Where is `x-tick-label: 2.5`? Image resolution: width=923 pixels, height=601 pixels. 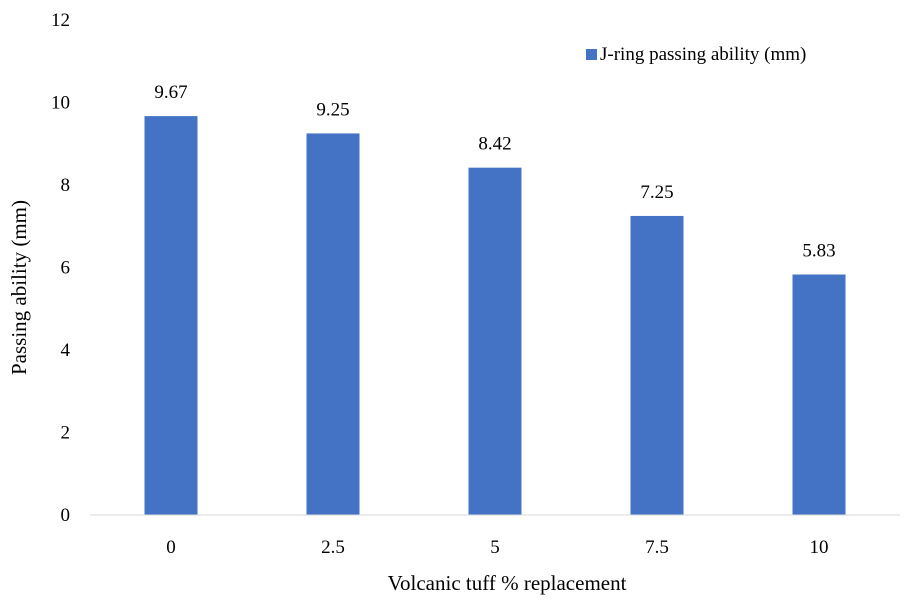
x-tick-label: 2.5 is located at coordinates (333, 547).